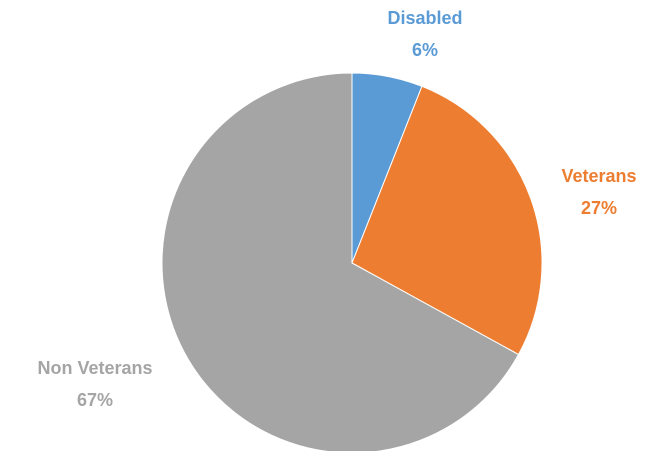  I want to click on slice-label-disabled-percent: 6%, so click(425, 50).